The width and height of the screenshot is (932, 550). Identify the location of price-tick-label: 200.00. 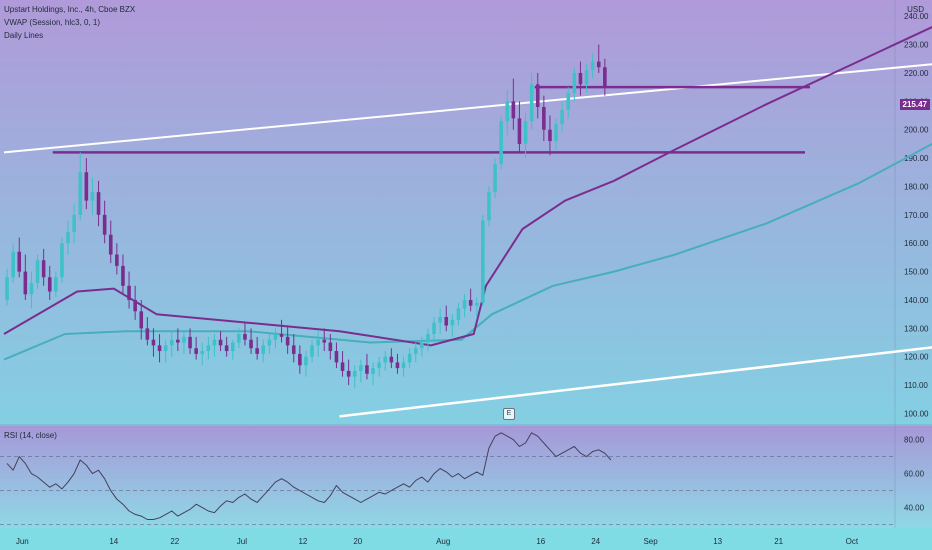
(916, 130).